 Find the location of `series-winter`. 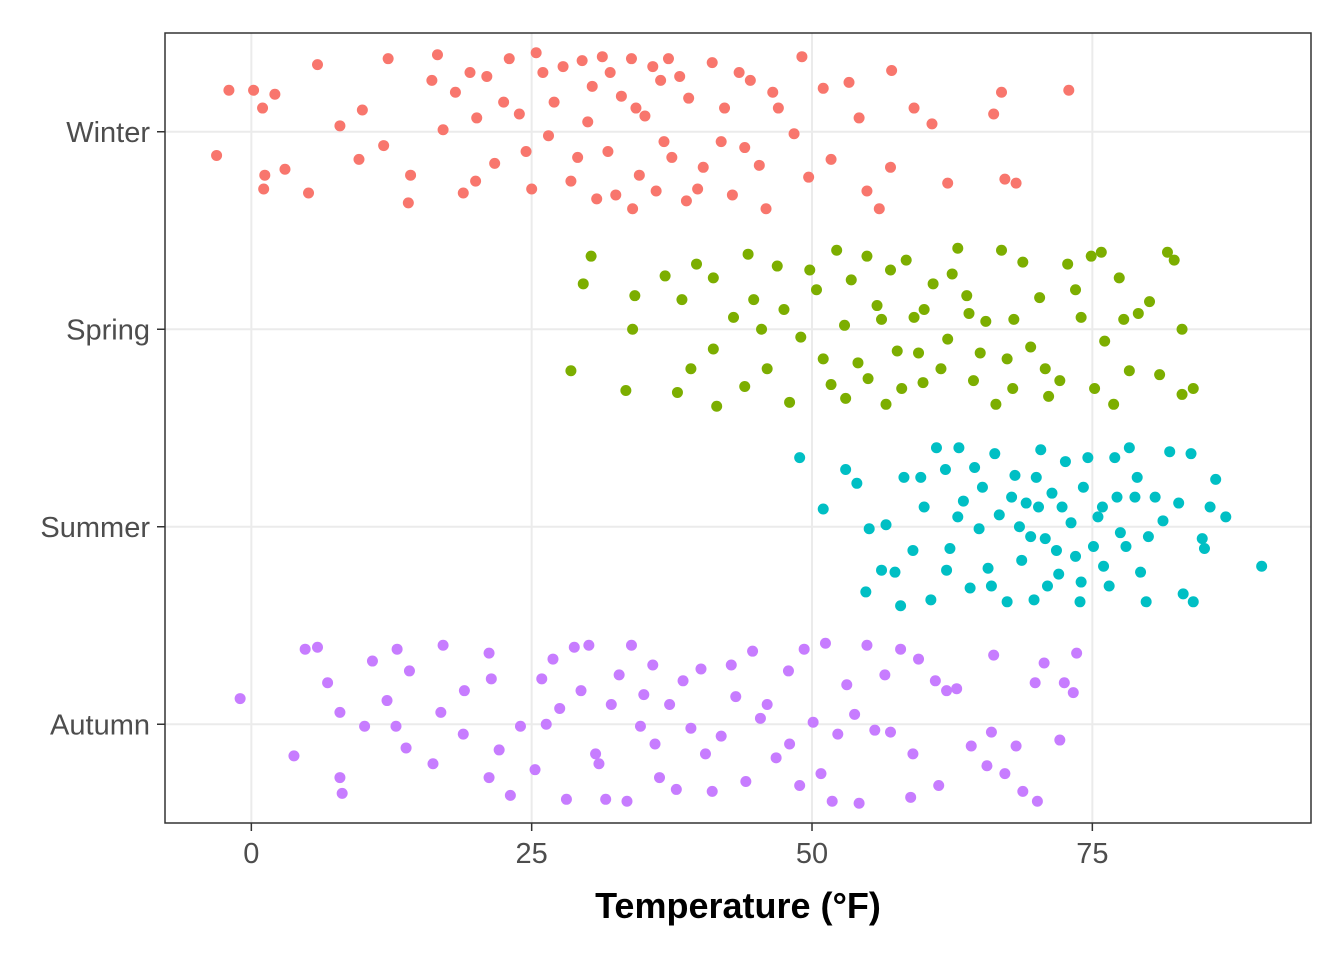

series-winter is located at coordinates (643, 131).